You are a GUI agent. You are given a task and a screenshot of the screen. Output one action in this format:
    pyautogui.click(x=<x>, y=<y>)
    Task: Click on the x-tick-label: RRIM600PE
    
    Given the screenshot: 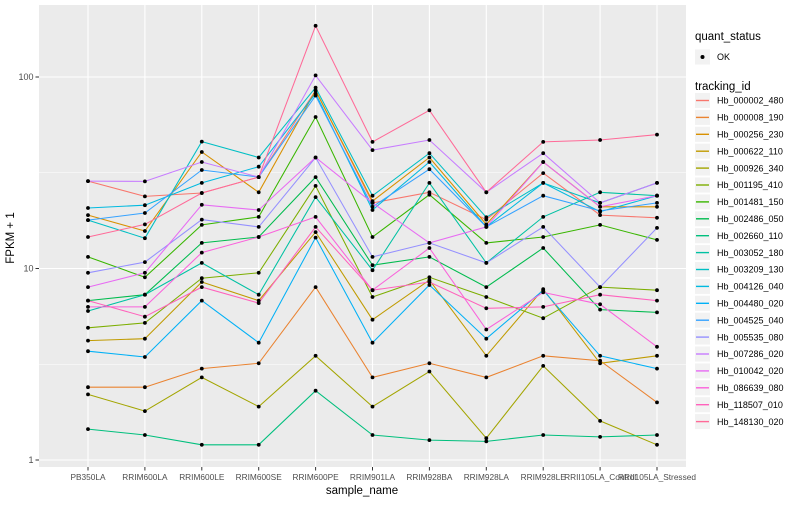 What is the action you would take?
    pyautogui.click(x=316, y=477)
    